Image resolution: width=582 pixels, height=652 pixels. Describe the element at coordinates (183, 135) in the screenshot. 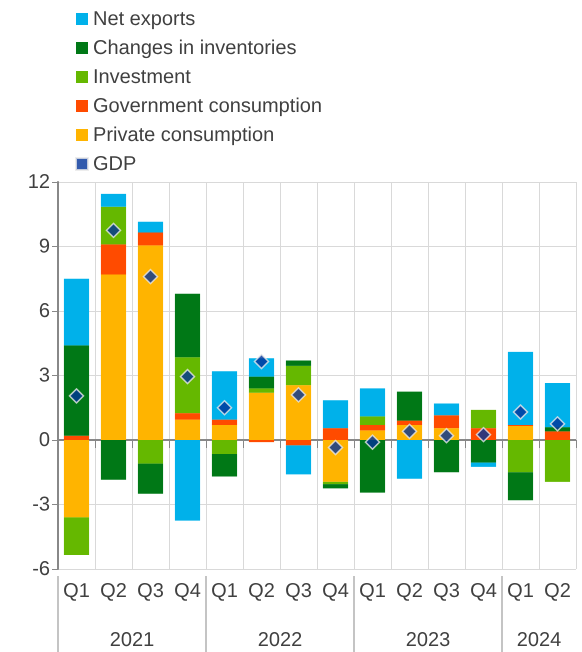

I see `legend-label: Private consumption` at that location.